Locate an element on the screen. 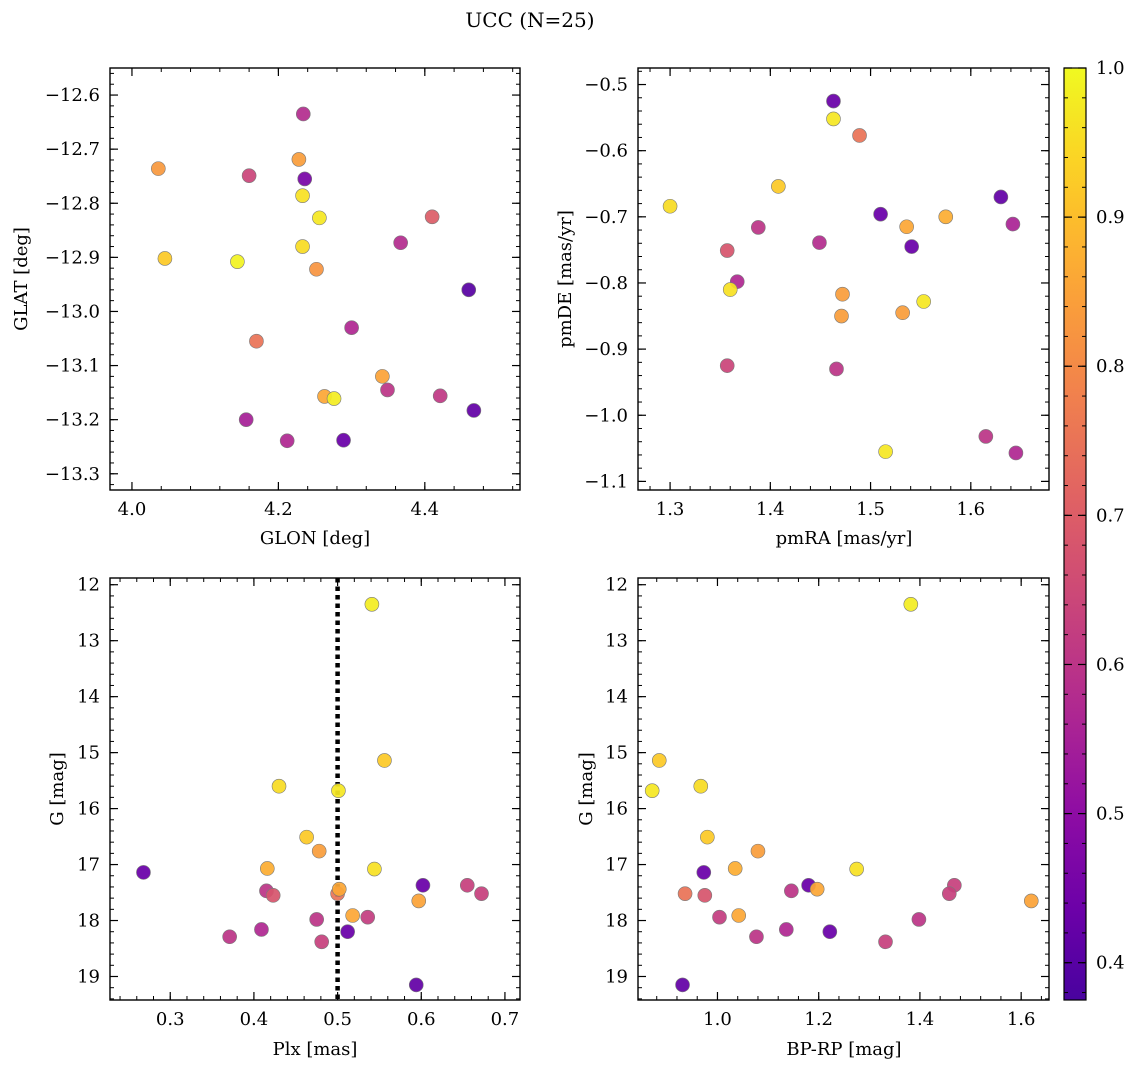  y-tick-label: −13.0 is located at coordinates (72, 311).